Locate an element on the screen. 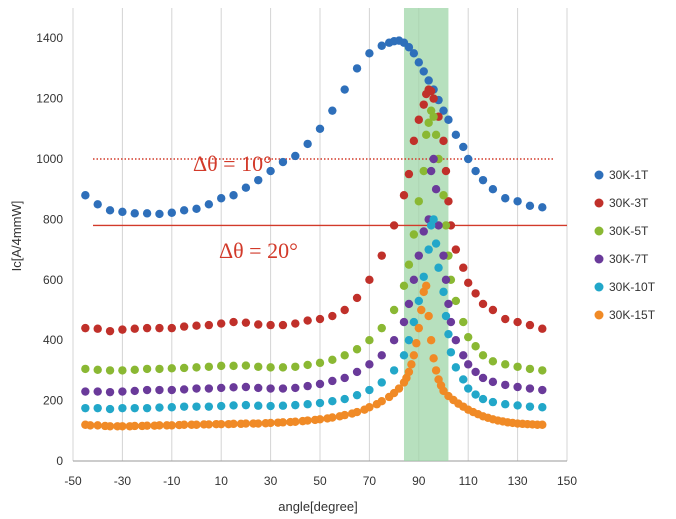 The width and height of the screenshot is (676, 519). legend-marker-30K-1T is located at coordinates (599, 175).